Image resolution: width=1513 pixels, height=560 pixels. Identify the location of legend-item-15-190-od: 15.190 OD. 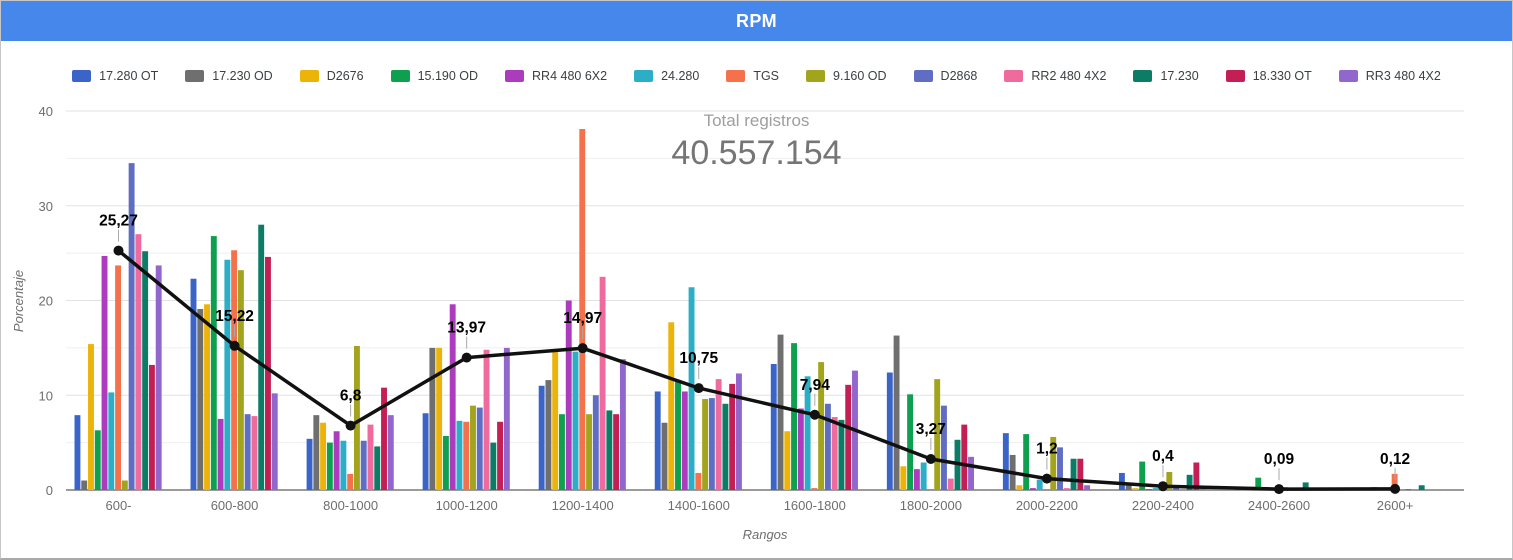
(434, 76).